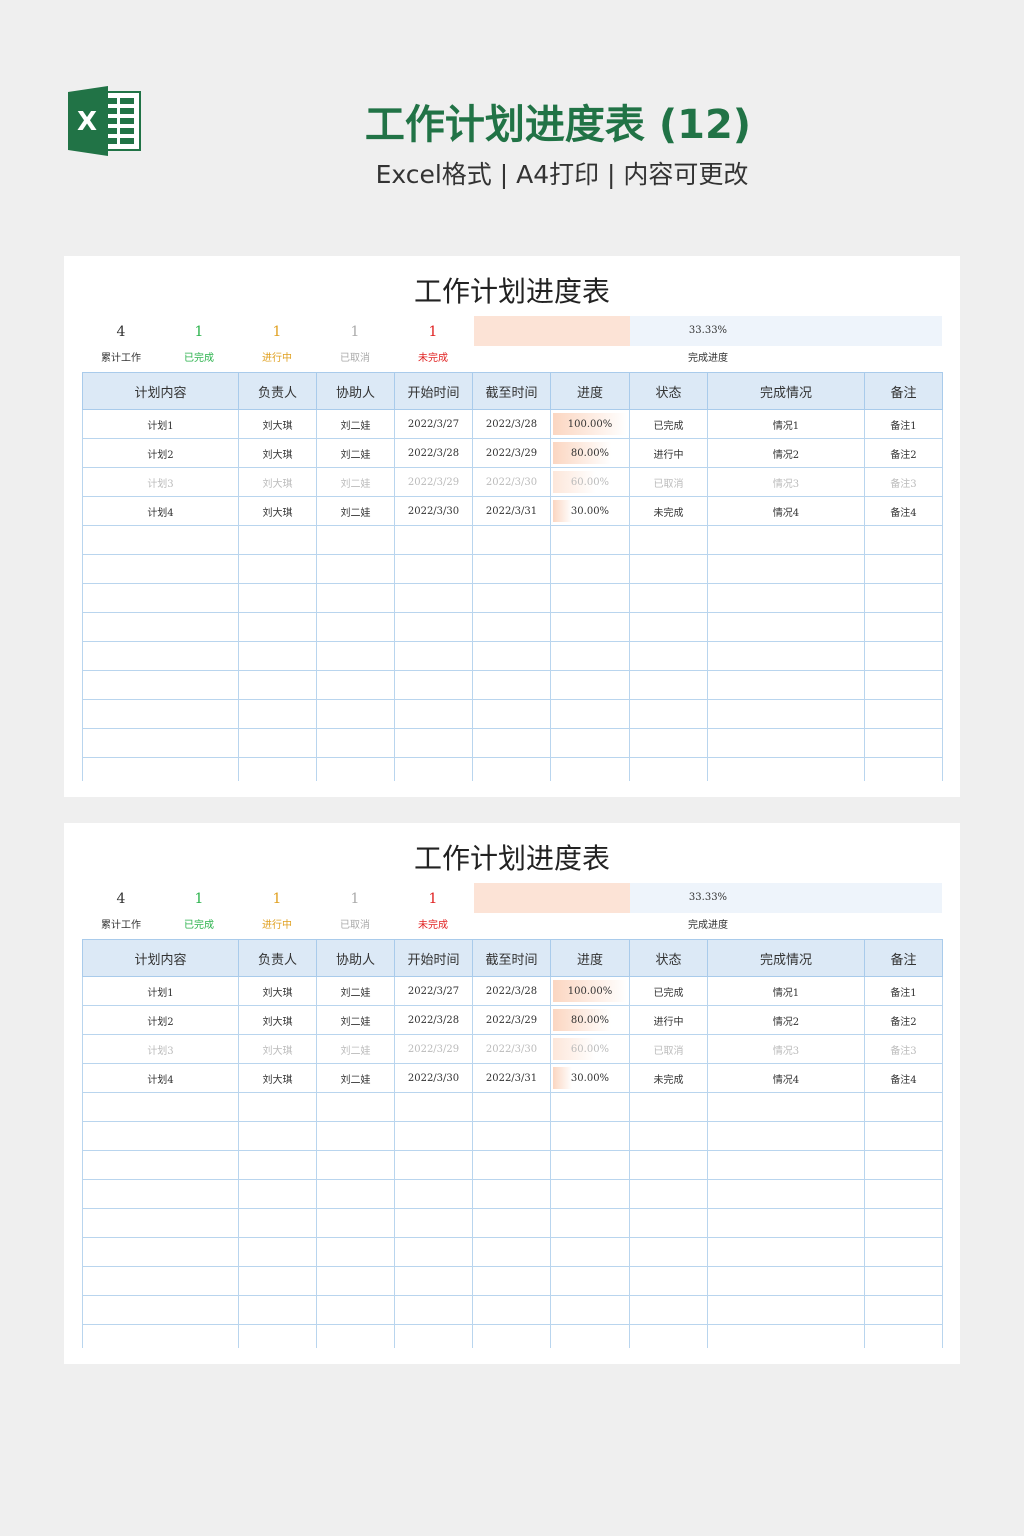  Describe the element at coordinates (903, 453) in the screenshot. I see `table-cell: 备注2` at that location.